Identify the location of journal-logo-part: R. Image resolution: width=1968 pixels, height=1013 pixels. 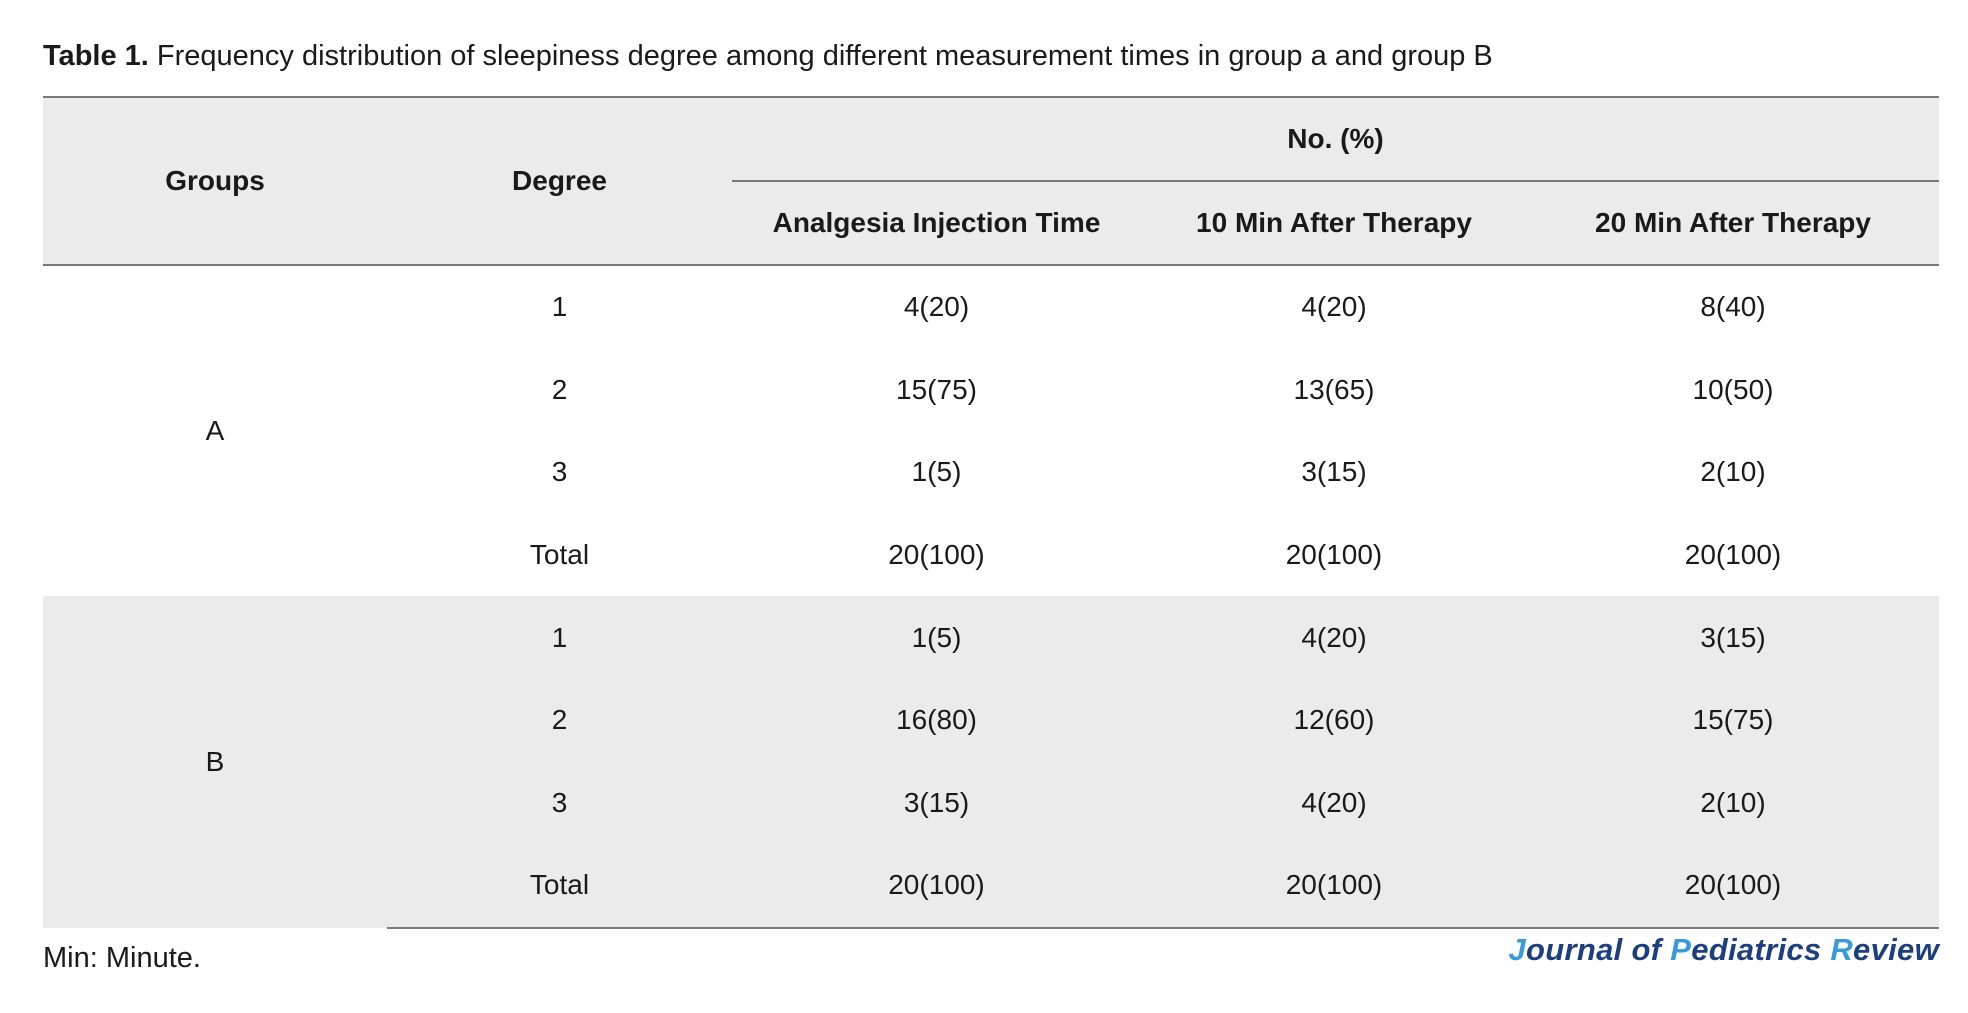
(1842, 949).